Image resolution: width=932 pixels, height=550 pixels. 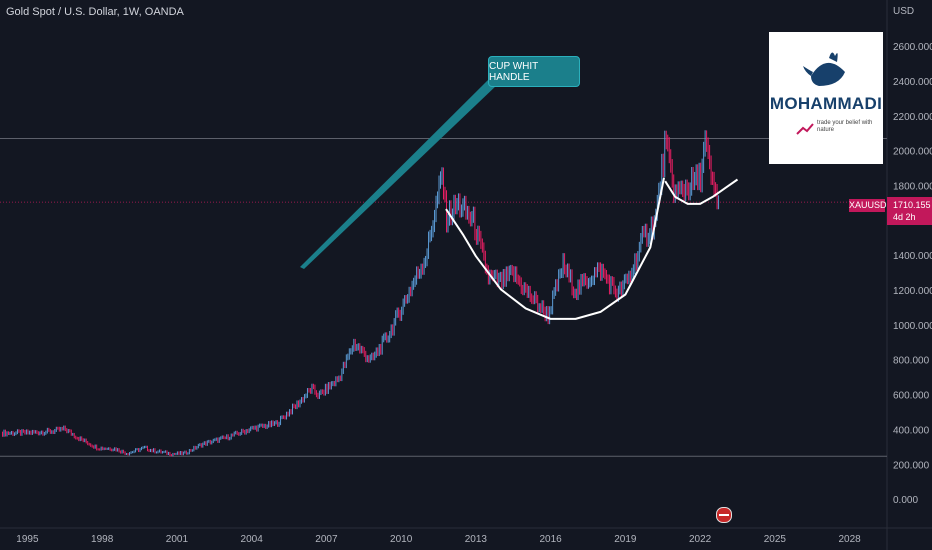 What do you see at coordinates (912, 117) in the screenshot?
I see `y-tick-label: 2200.000` at bounding box center [912, 117].